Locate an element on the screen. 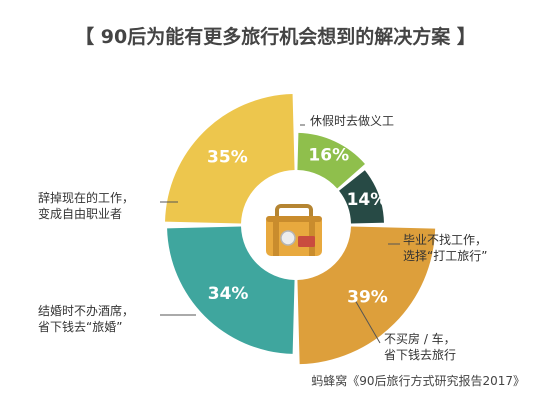 The width and height of the screenshot is (551, 412). annotation-5: 毕业不找工作， 选择“打工旅行” is located at coordinates (445, 248).